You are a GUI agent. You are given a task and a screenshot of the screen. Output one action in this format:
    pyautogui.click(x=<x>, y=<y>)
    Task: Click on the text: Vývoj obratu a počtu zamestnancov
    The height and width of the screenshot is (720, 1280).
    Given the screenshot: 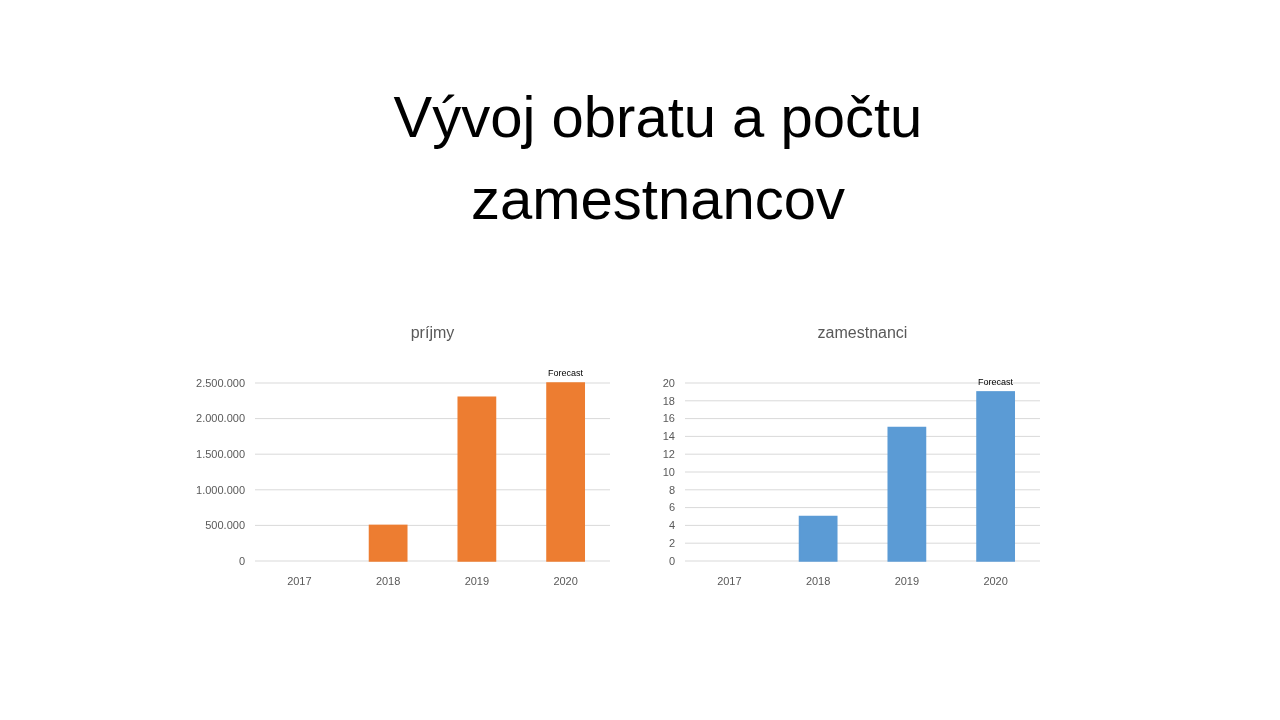 What is the action you would take?
    pyautogui.click(x=658, y=158)
    